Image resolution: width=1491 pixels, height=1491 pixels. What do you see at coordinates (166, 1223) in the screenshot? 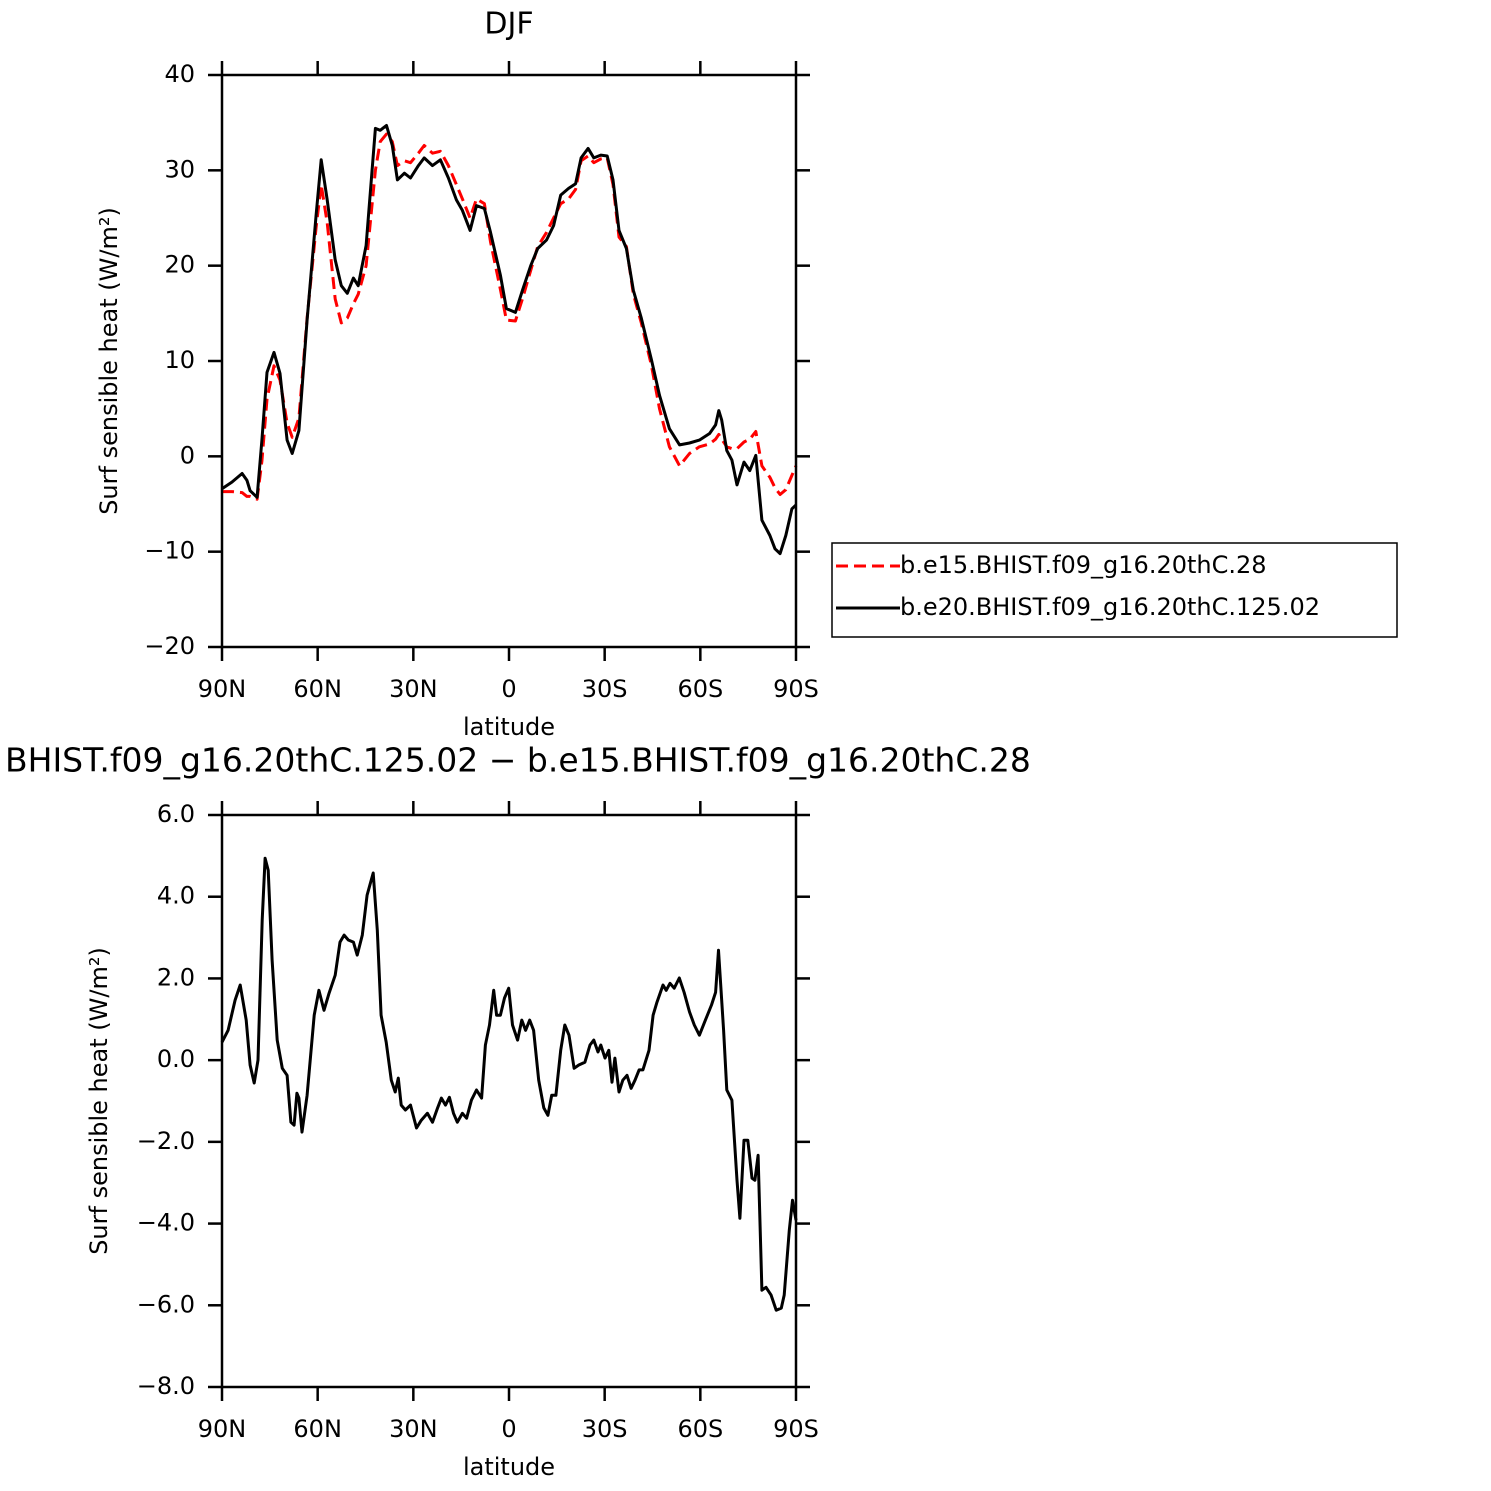
I see `y-tick-label: −4.0` at bounding box center [166, 1223].